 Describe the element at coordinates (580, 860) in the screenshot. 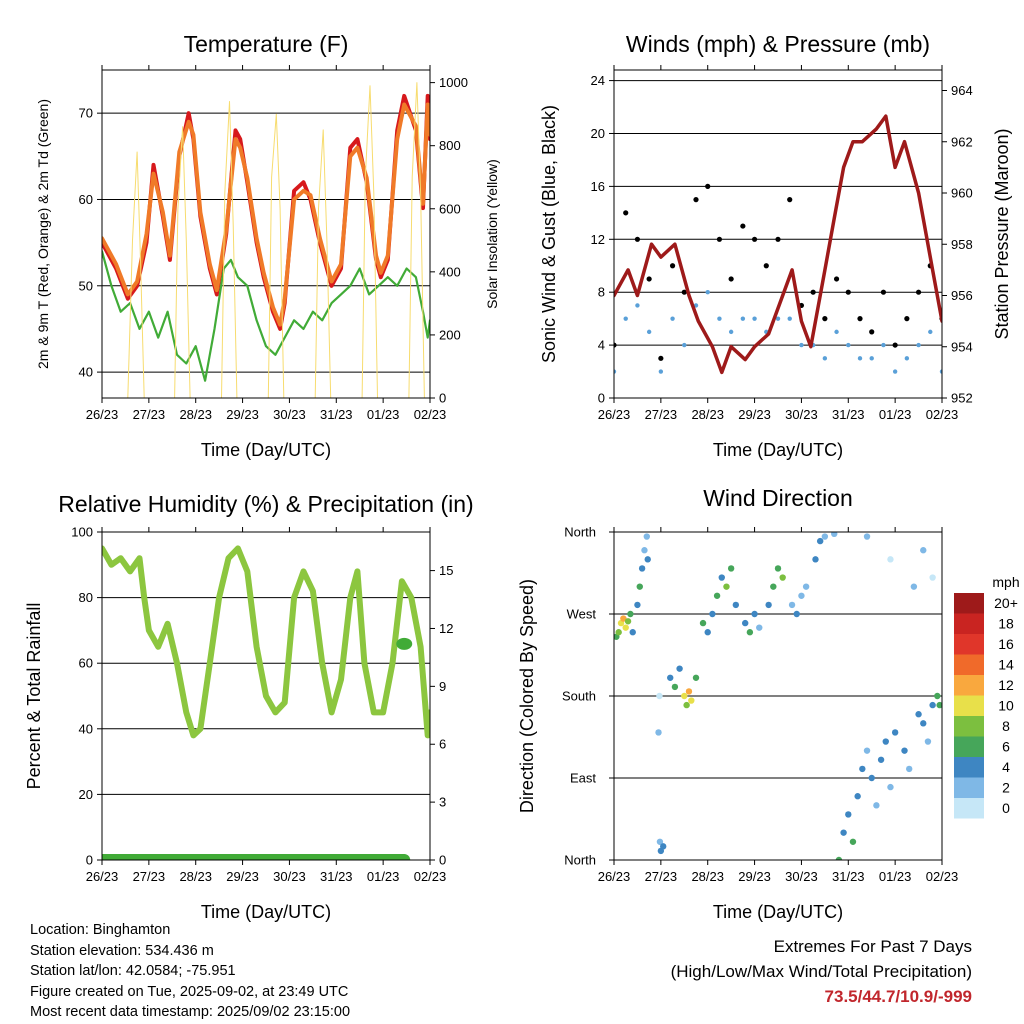

I see `y-tick-label: North` at that location.